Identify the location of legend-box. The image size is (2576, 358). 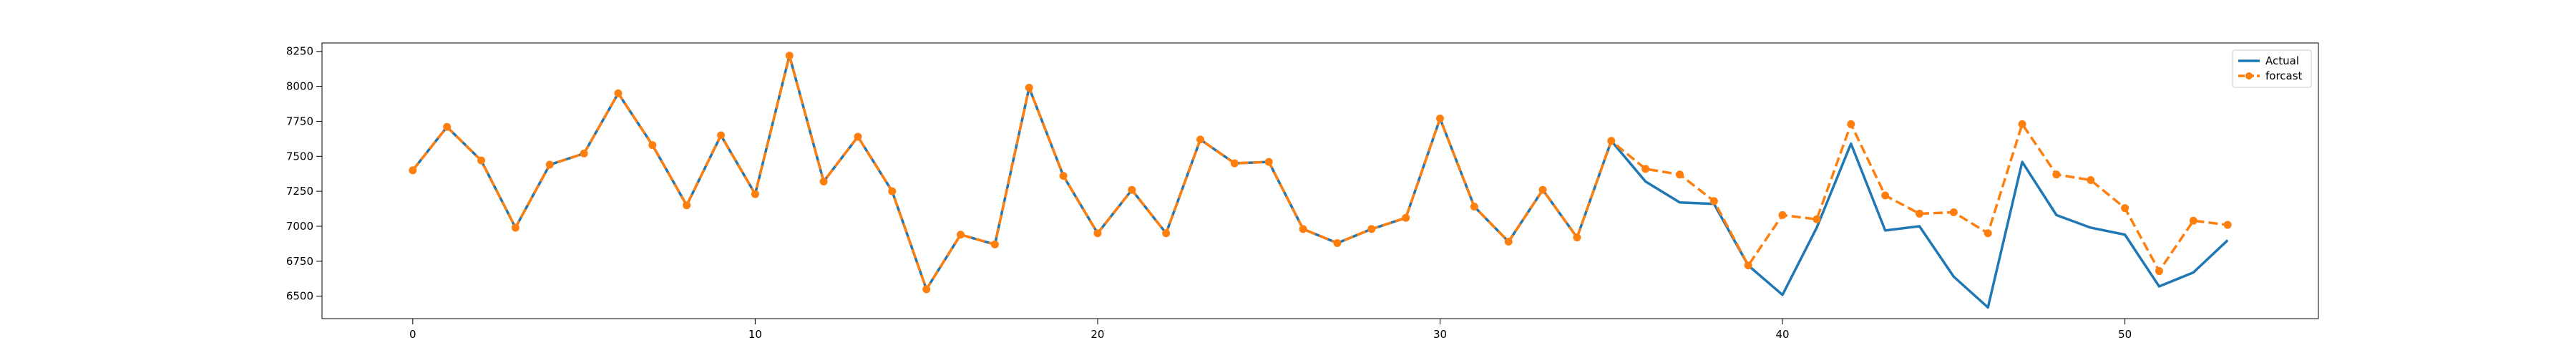
(2272, 68).